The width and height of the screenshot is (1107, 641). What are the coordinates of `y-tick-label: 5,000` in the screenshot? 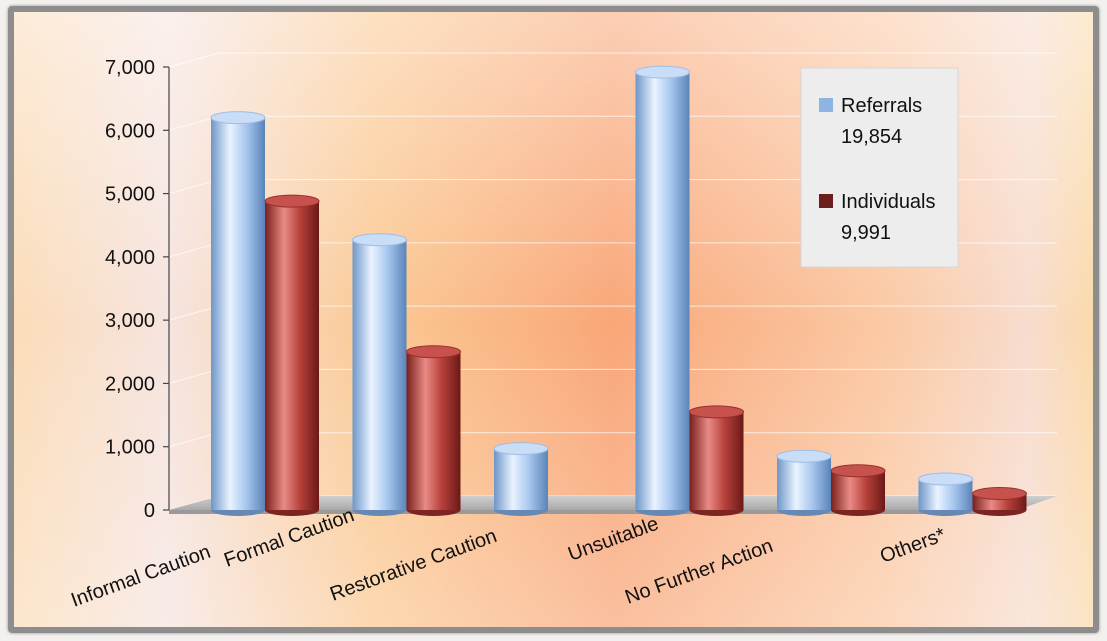 It's located at (130, 195).